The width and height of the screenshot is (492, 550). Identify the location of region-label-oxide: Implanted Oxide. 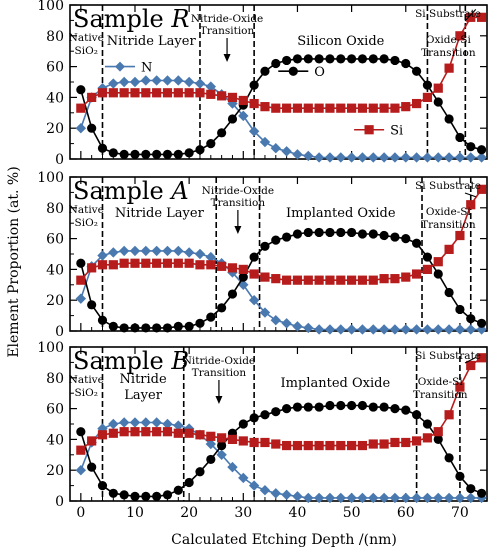
(336, 383).